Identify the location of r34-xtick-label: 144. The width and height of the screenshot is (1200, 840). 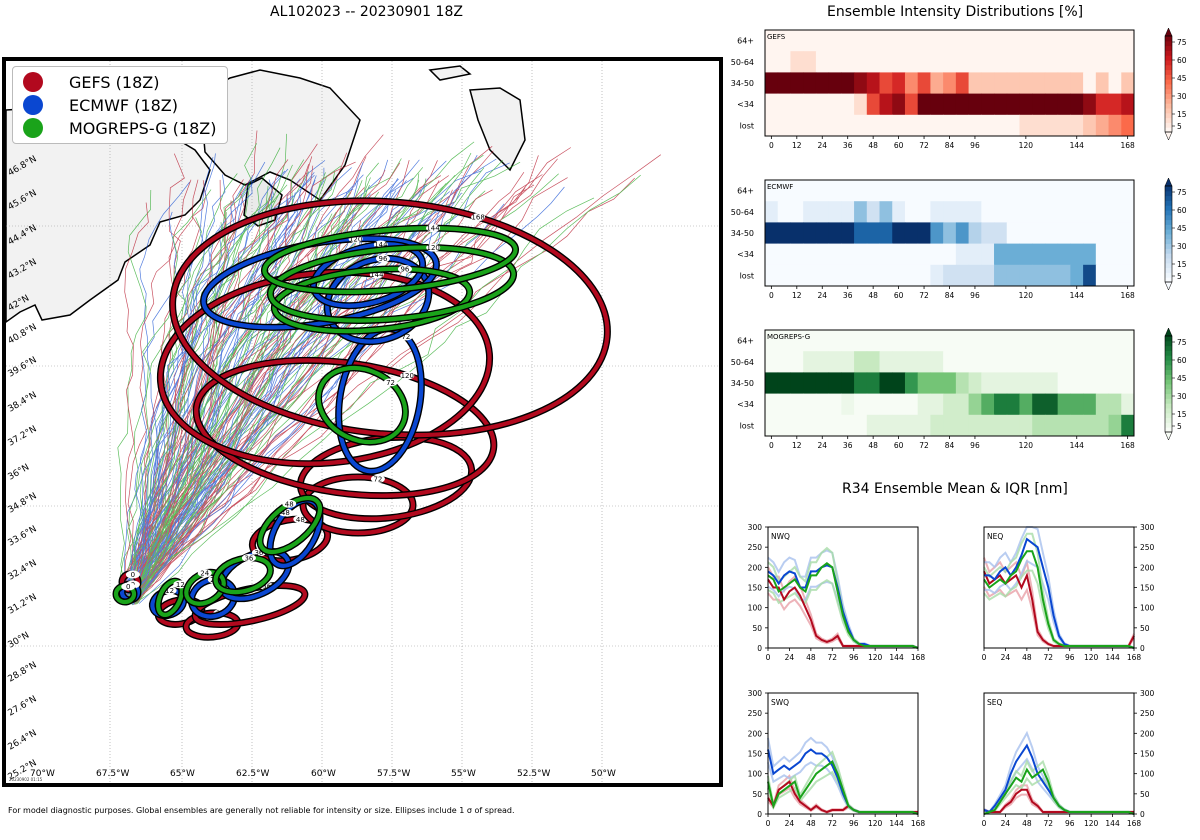
(896, 823).